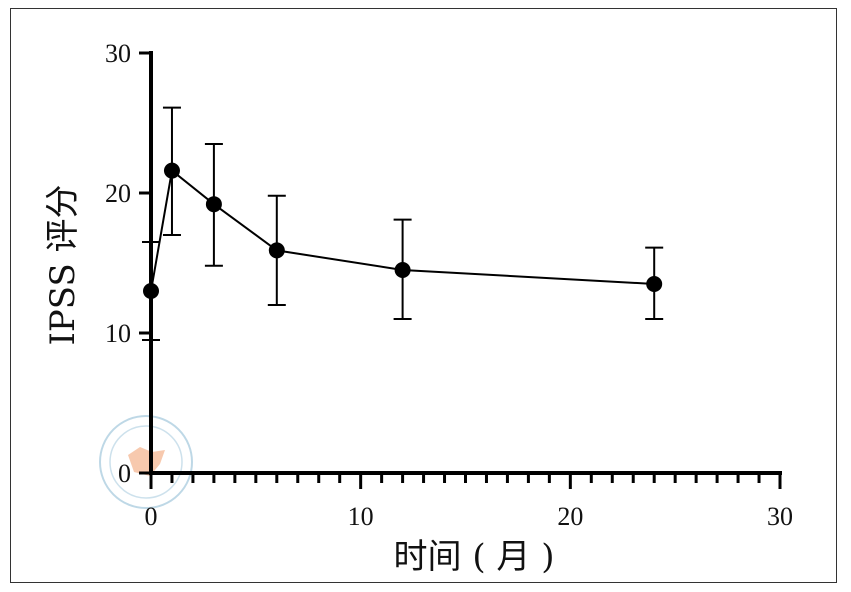 This screenshot has width=851, height=592. What do you see at coordinates (151, 516) in the screenshot?
I see `x-tick-label: 0` at bounding box center [151, 516].